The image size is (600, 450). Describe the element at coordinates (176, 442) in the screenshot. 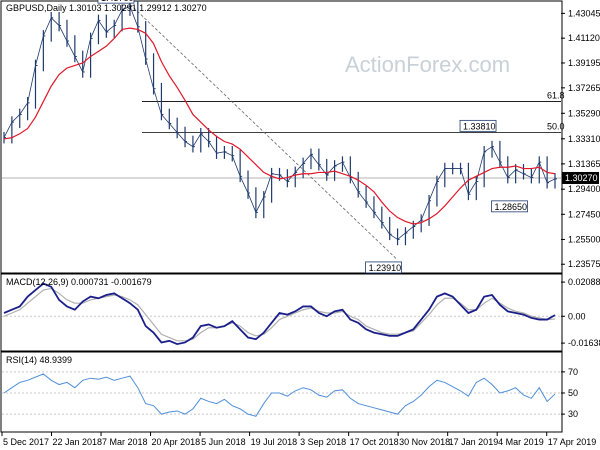

I see `x-axis-label: 20 Apr 2018` at that location.